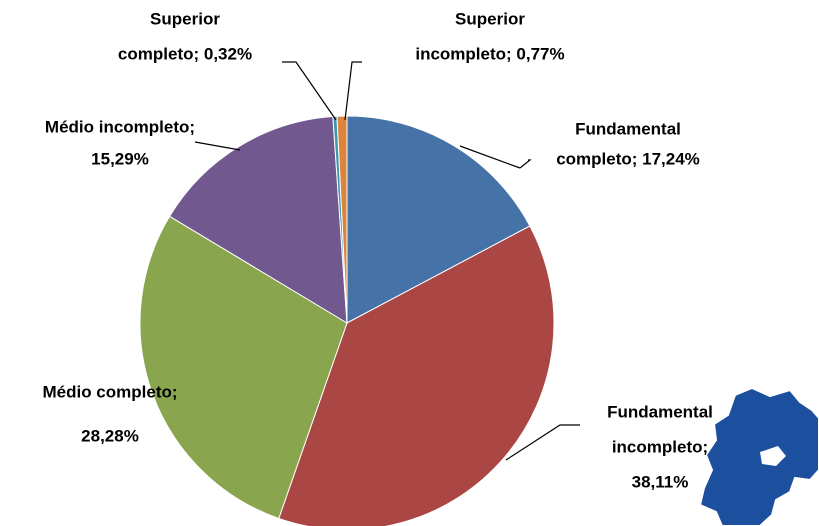 The image size is (819, 526). Describe the element at coordinates (660, 446) in the screenshot. I see `data-label: incompleto;` at that location.